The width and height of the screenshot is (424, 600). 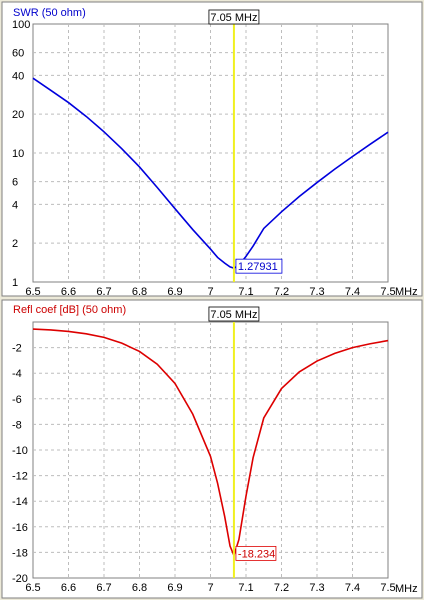 What do you see at coordinates (49, 13) in the screenshot?
I see `swr-chart-title: SWR (50 ohm)` at bounding box center [49, 13].